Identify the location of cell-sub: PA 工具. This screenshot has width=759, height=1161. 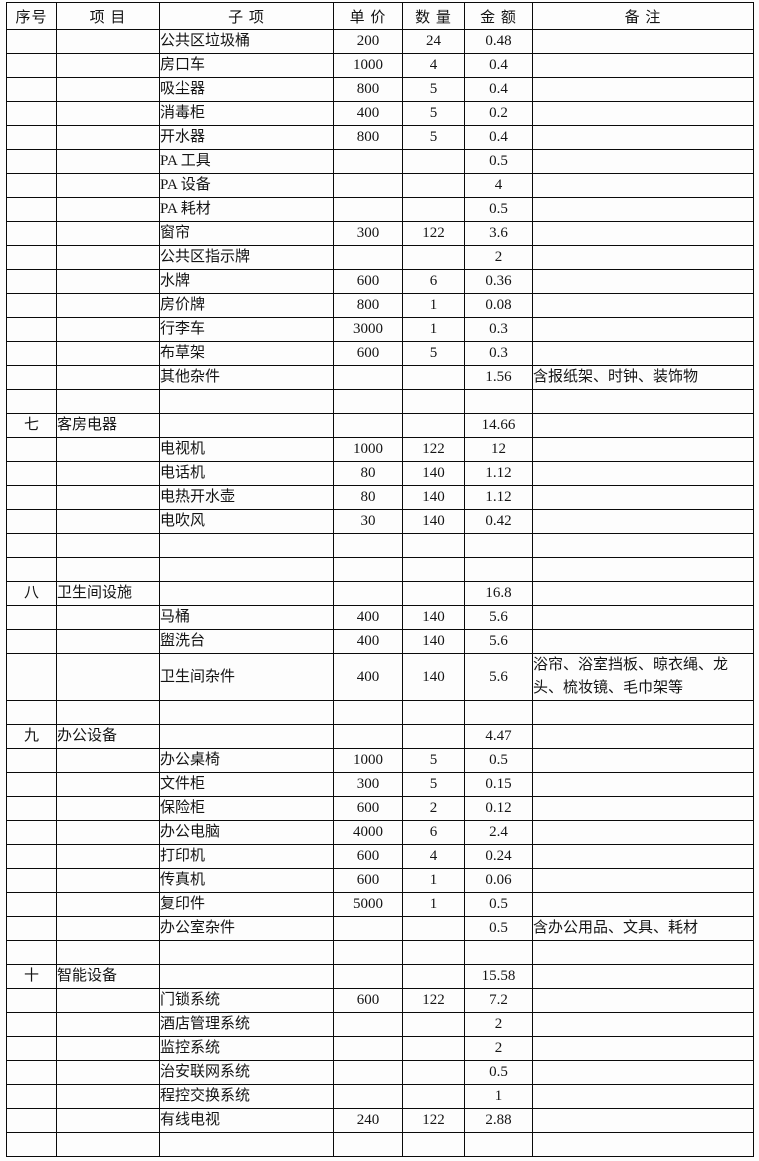
(246, 161).